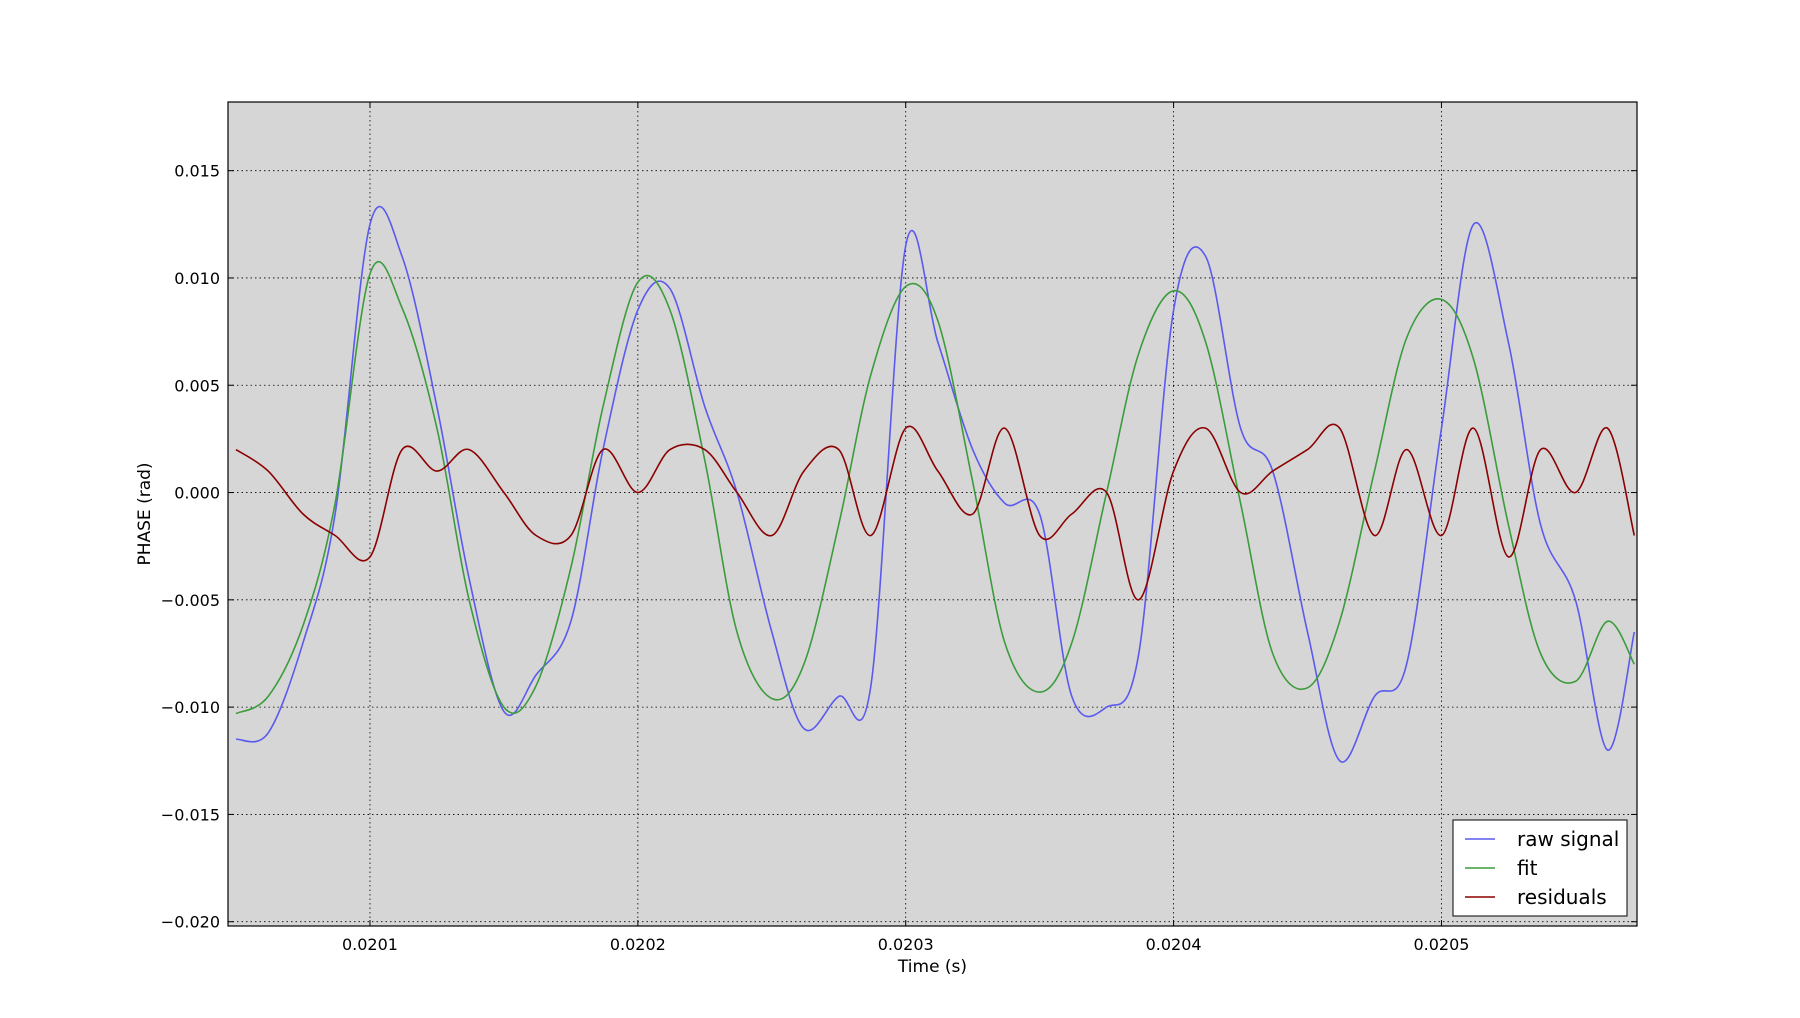  What do you see at coordinates (1562, 897) in the screenshot?
I see `legend-label-residuals: residuals` at bounding box center [1562, 897].